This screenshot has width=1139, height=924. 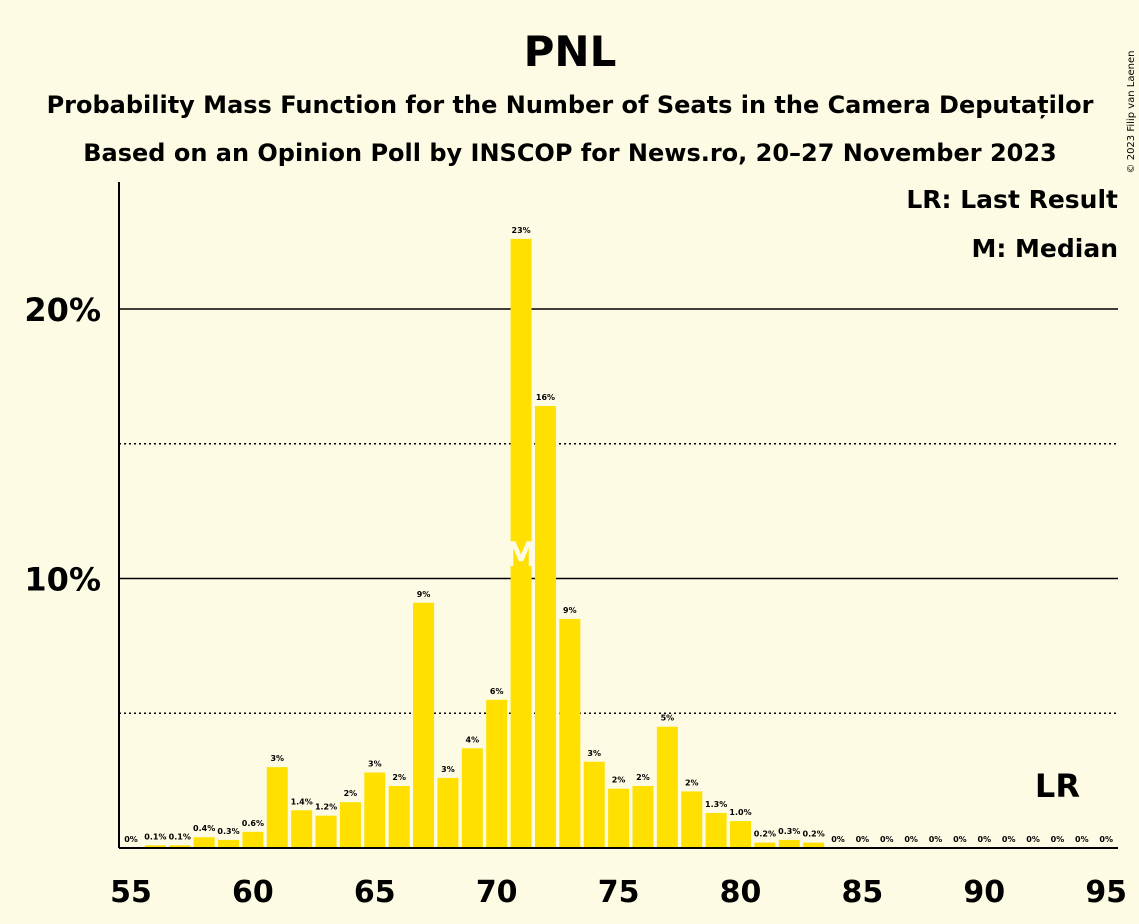 I want to click on chart-title: PNL, so click(x=570, y=51).